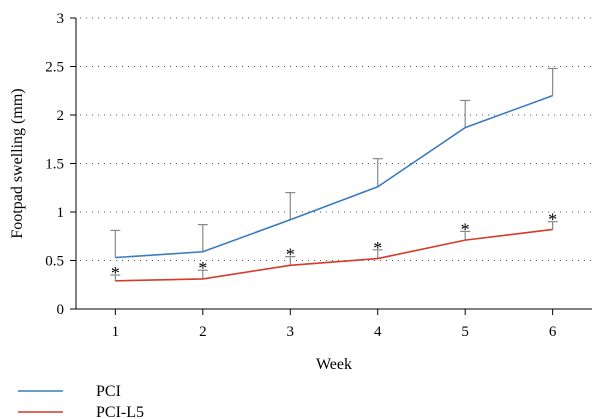  Describe the element at coordinates (61, 310) in the screenshot. I see `y-tick-label: 0` at that location.